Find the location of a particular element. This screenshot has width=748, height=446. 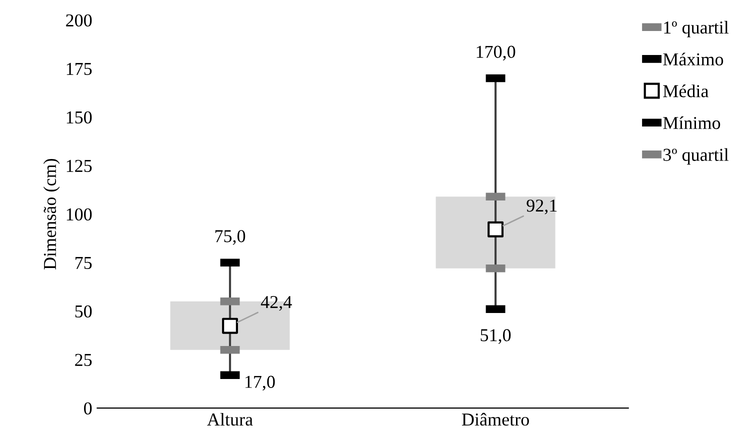

data-label: 17,0 is located at coordinates (260, 383).